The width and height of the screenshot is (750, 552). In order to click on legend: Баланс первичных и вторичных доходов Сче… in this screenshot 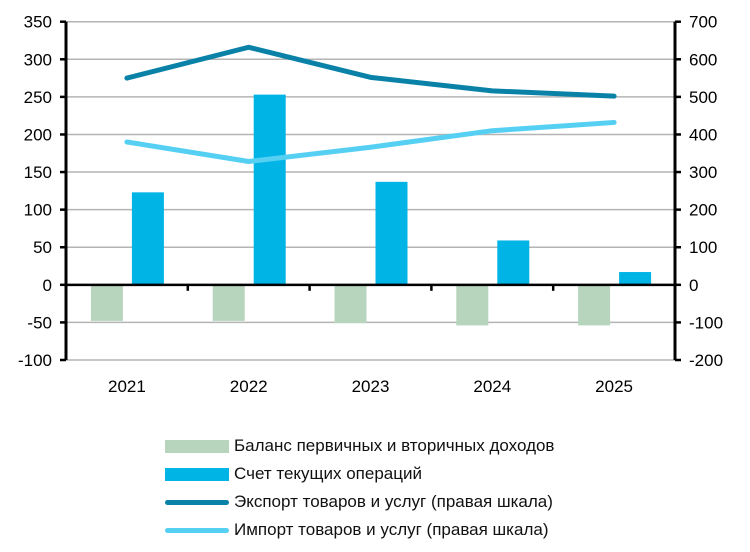, I will do `click(359, 488)`.